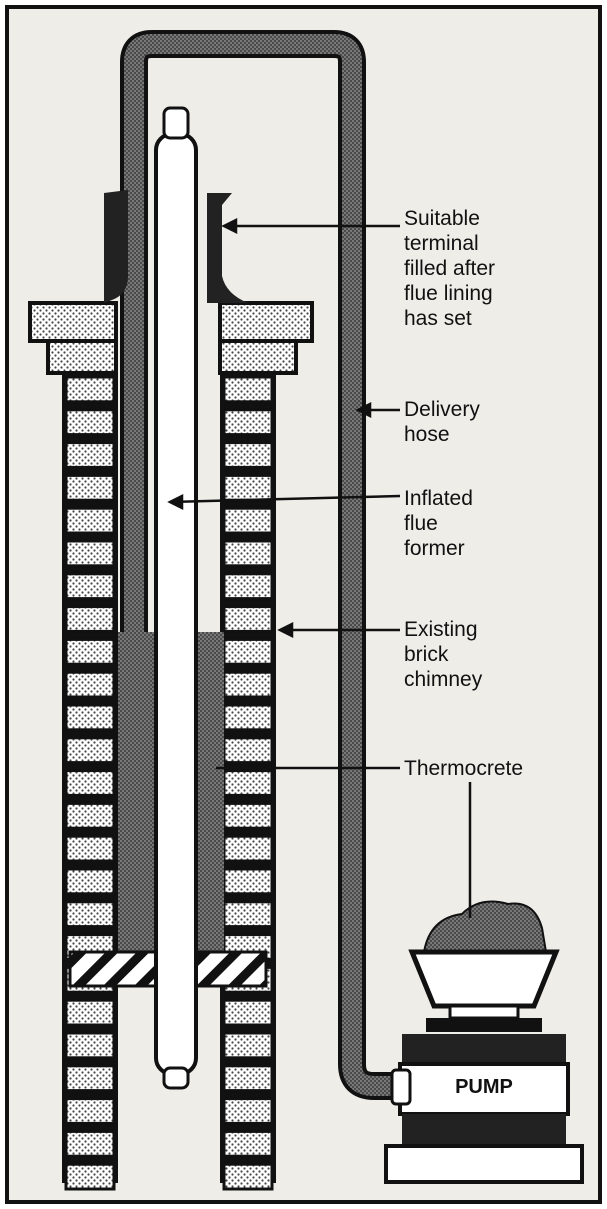 This screenshot has height=1209, width=607. What do you see at coordinates (438, 523) in the screenshot?
I see `label-flue-former: Inflated flue former` at bounding box center [438, 523].